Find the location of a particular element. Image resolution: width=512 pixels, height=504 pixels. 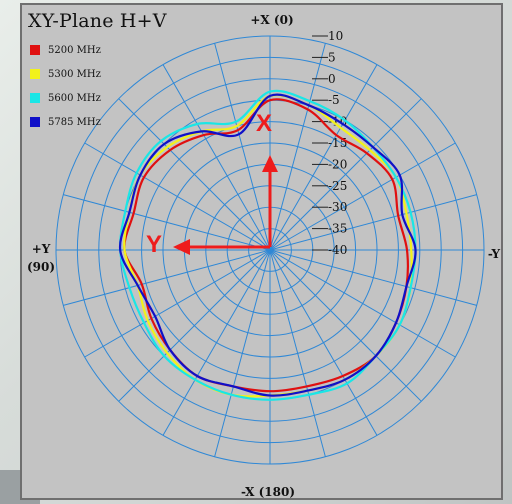

y-axis-overlay-label: Y is located at coordinates (154, 244).